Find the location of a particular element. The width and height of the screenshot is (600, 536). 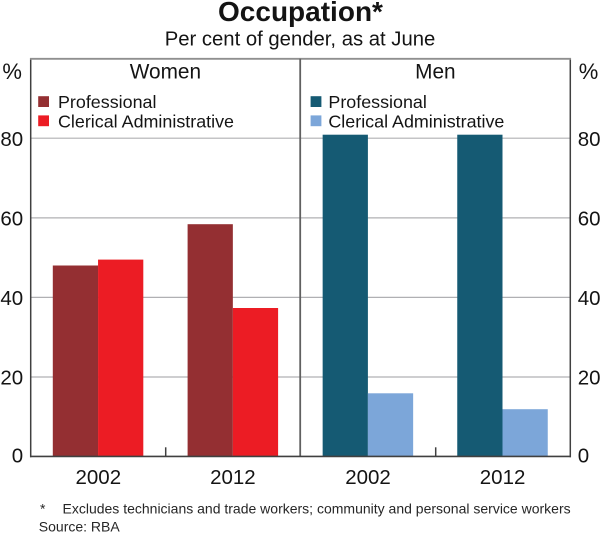

svg-text: Men is located at coordinates (435, 71).